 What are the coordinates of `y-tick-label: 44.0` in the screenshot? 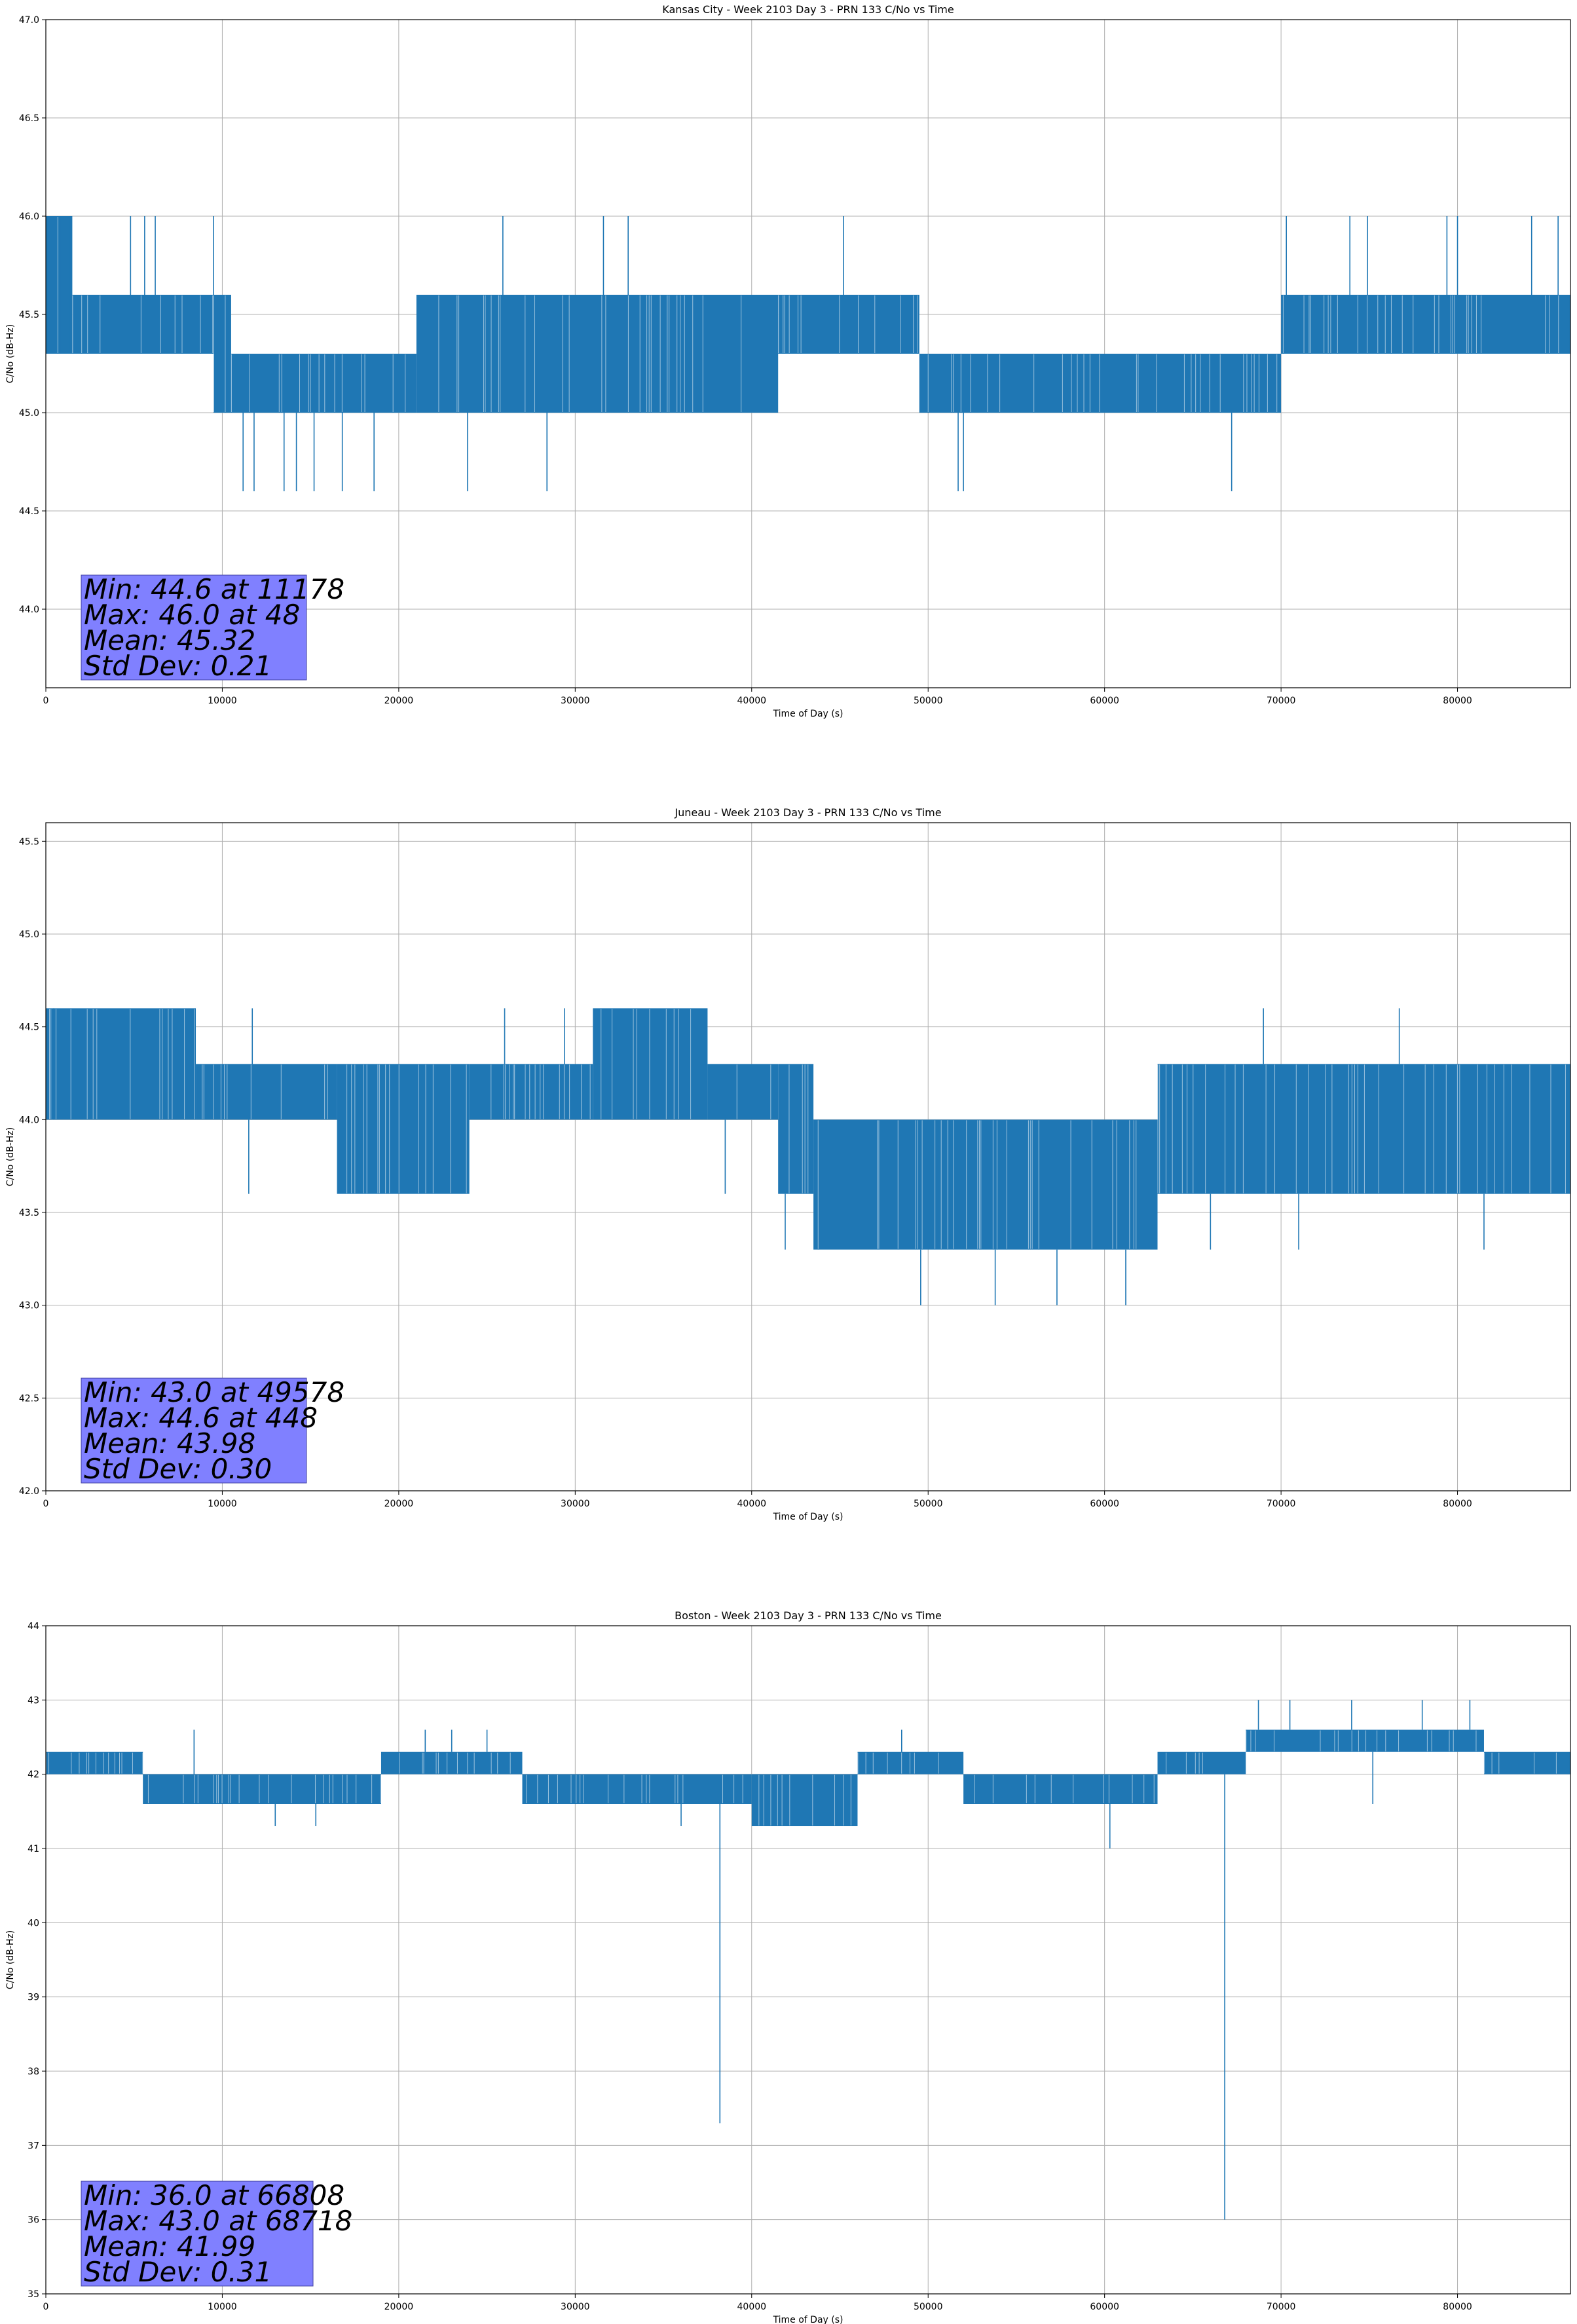 It's located at (29, 1120).